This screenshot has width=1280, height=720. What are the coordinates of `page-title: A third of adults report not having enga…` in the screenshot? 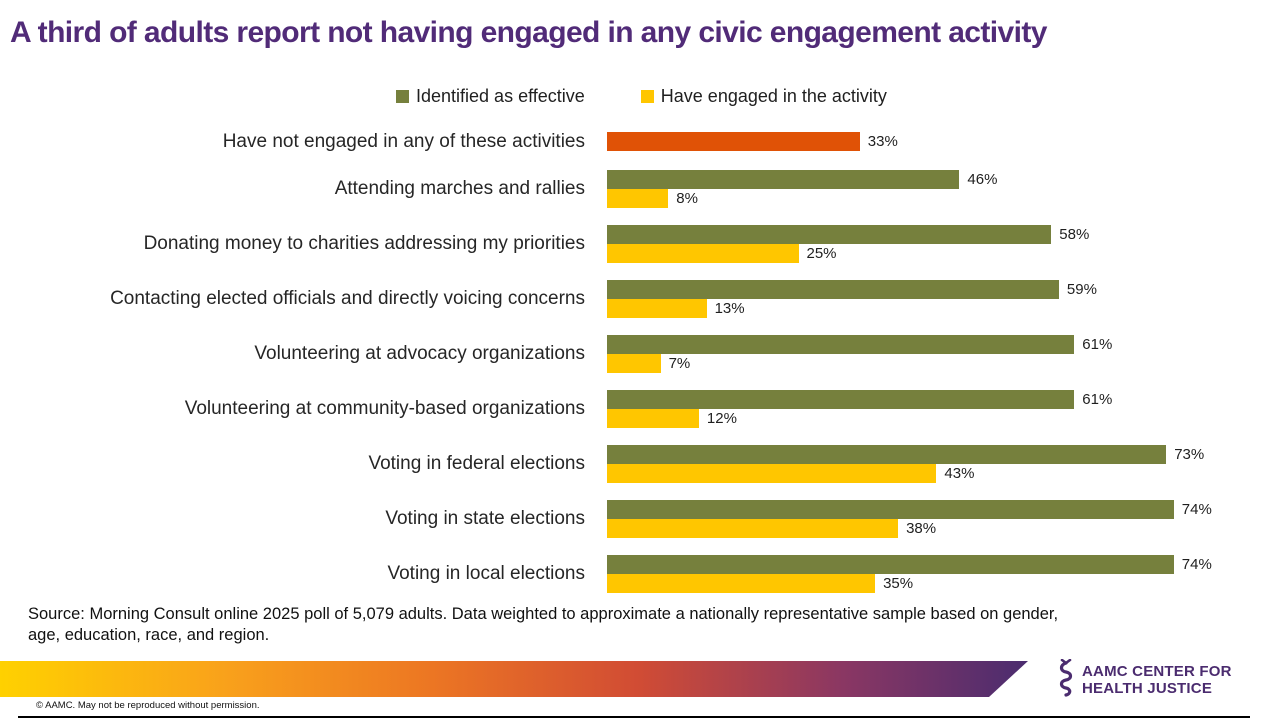 It's located at (528, 32).